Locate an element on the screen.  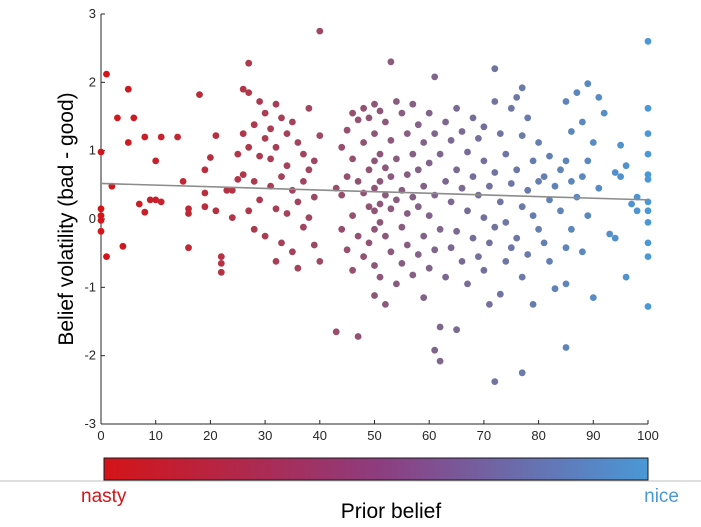
y-tick-label: 3 is located at coordinates (92, 13).